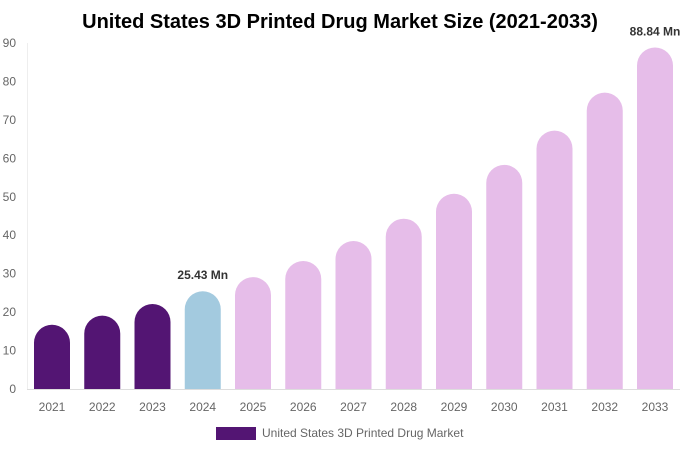 This screenshot has width=680, height=450. Describe the element at coordinates (604, 407) in the screenshot. I see `x-tick-label: 2032` at that location.